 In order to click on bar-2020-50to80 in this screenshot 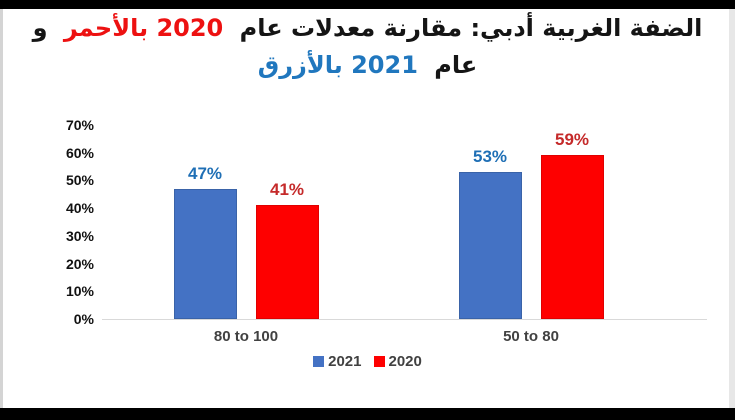, I will do `click(572, 237)`.